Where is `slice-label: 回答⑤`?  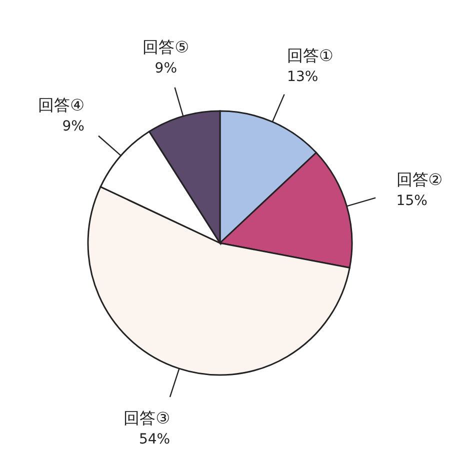 slice-label: 回答⑤ is located at coordinates (166, 47).